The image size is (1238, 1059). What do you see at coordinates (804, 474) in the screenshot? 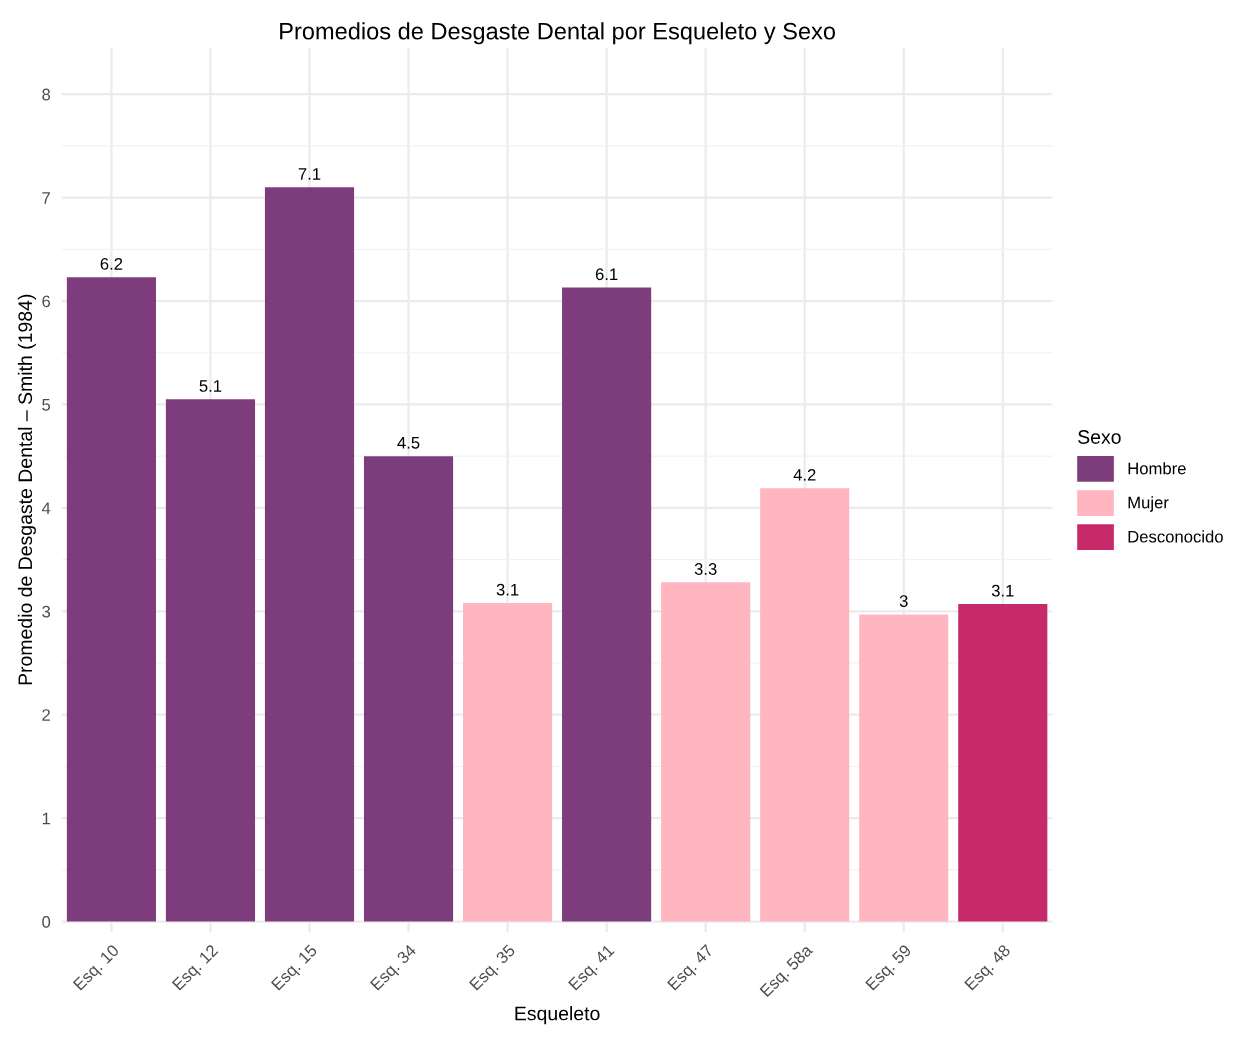
I see `data-label: 4.2` at bounding box center [804, 474].